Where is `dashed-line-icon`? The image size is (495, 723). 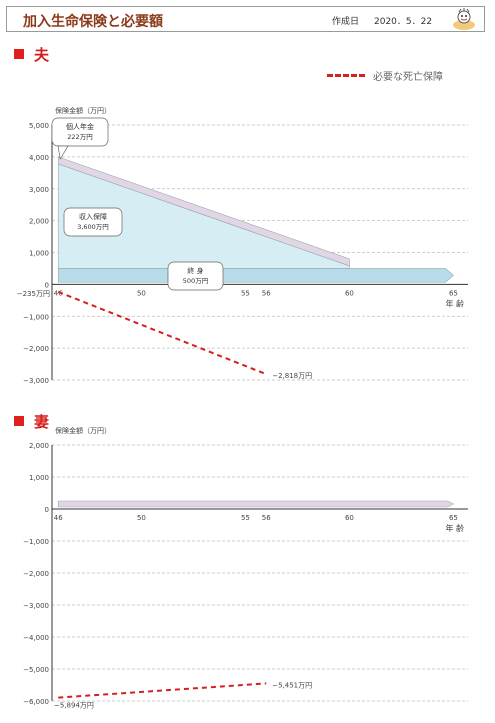 dashed-line-icon is located at coordinates (346, 75).